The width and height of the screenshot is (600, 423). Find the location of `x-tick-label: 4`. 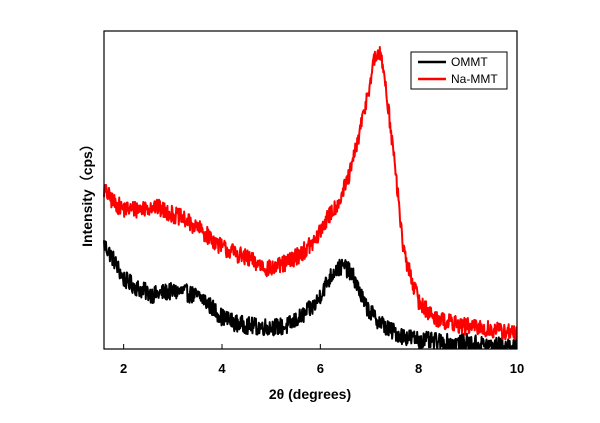

x-tick-label: 4 is located at coordinates (222, 368).